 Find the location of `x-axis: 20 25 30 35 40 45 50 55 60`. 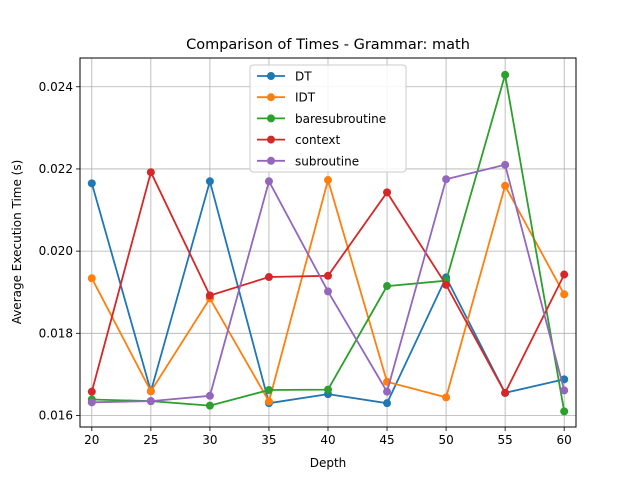

x-axis: 20 25 30 35 40 45 50 55 60 is located at coordinates (328, 437).